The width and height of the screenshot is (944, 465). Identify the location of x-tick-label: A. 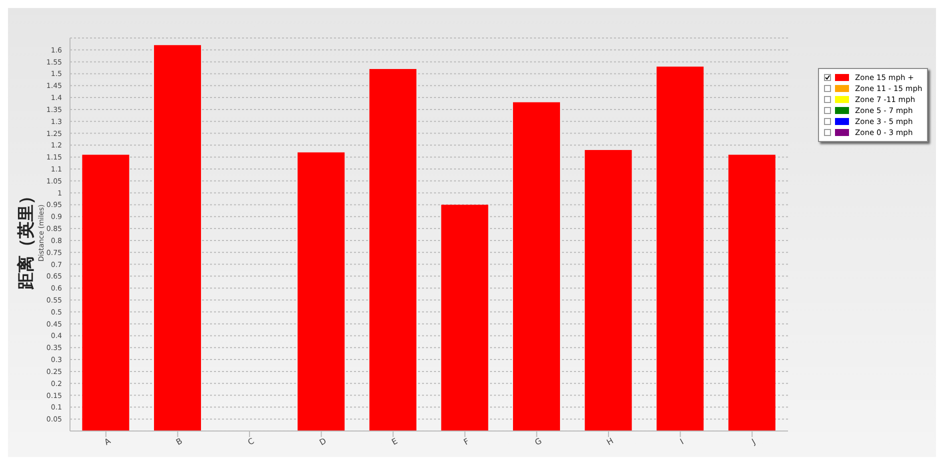
(107, 442).